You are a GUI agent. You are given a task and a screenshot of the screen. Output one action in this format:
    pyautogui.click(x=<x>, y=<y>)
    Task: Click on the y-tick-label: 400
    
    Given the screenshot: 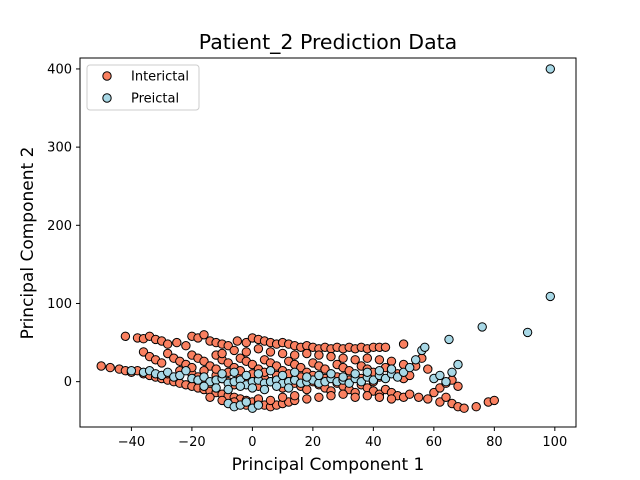 What is the action you would take?
    pyautogui.click(x=59, y=69)
    